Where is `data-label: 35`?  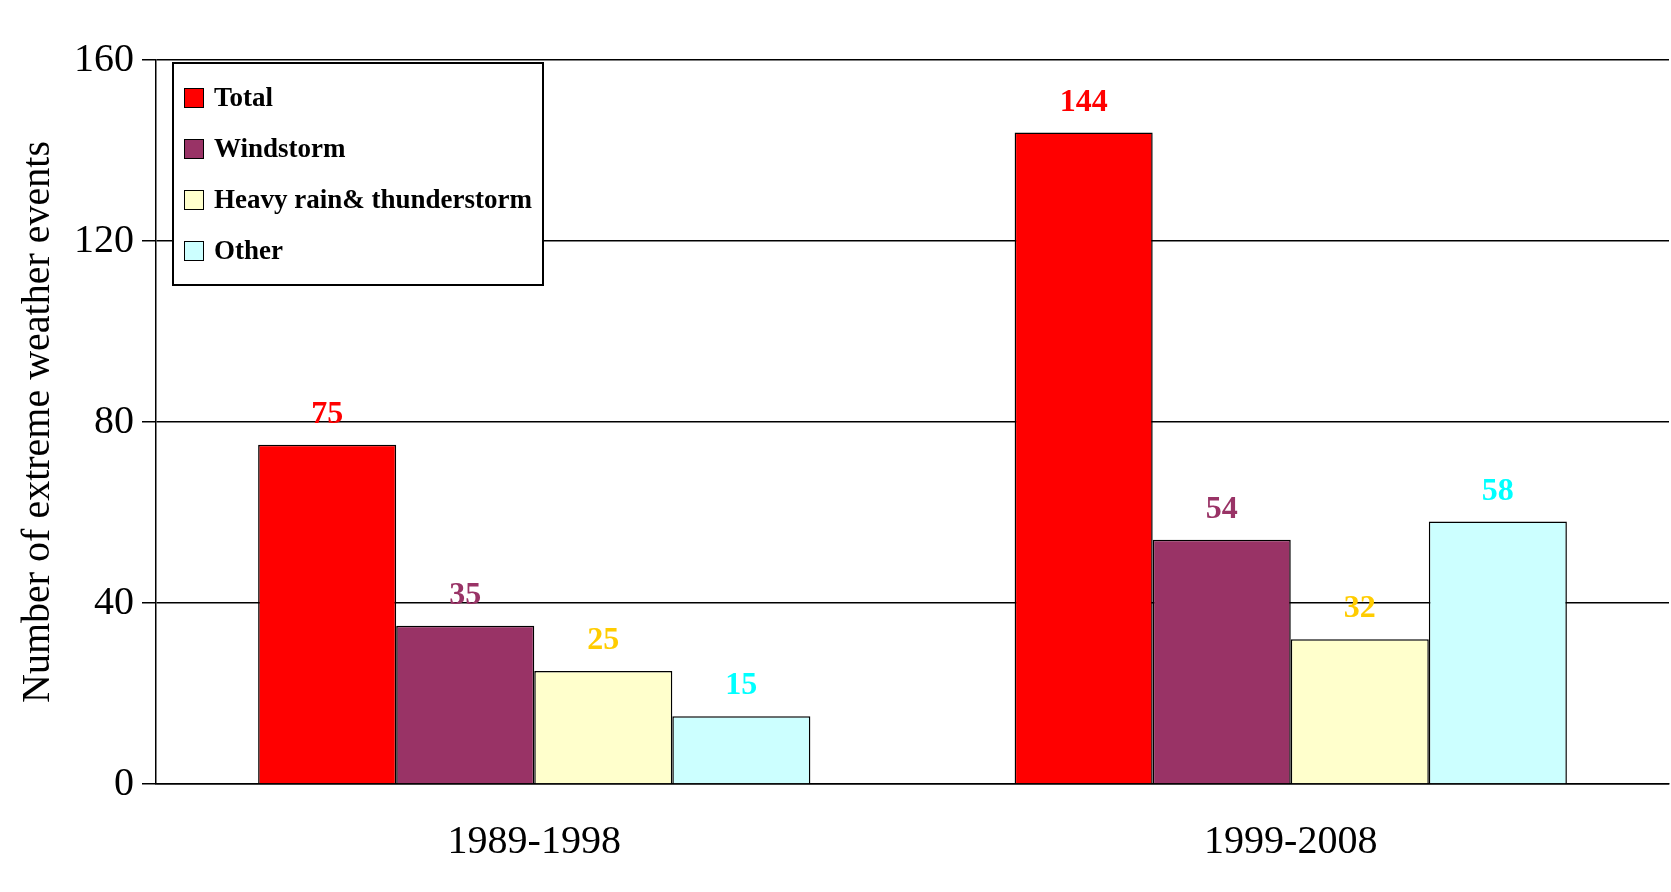 data-label: 35 is located at coordinates (465, 592).